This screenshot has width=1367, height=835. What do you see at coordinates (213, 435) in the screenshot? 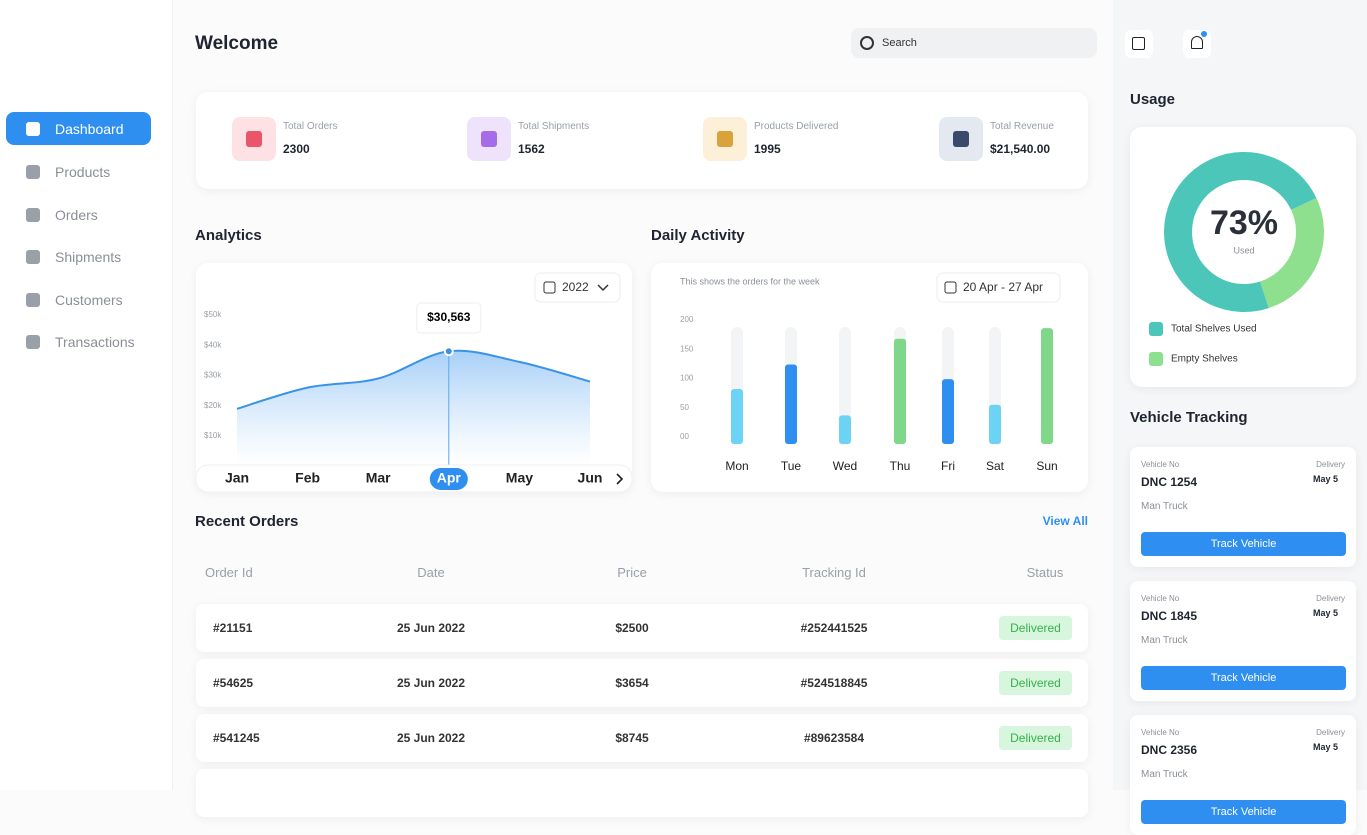
I see `y-tick-label: $10k` at bounding box center [213, 435].